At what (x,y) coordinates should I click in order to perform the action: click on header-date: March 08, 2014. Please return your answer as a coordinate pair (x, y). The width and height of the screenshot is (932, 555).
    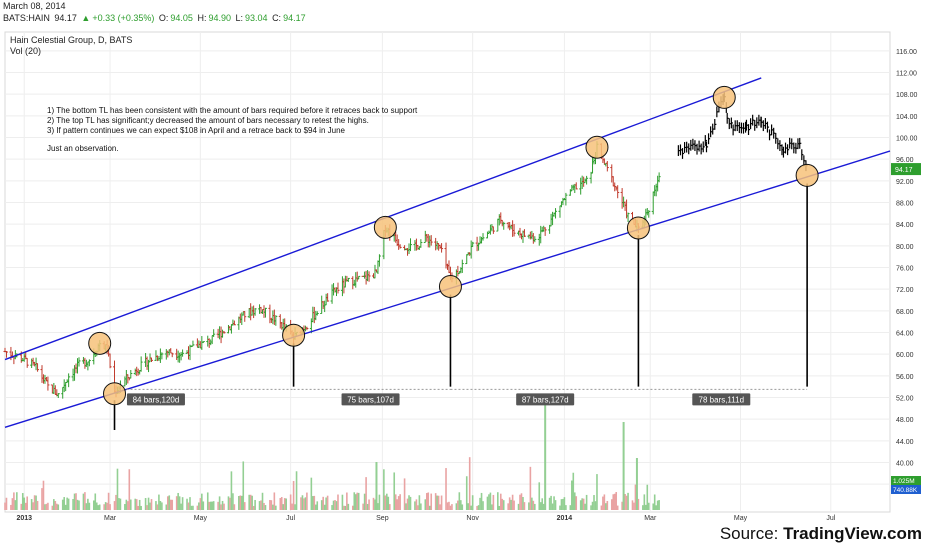
    Looking at the image, I should click on (34, 6).